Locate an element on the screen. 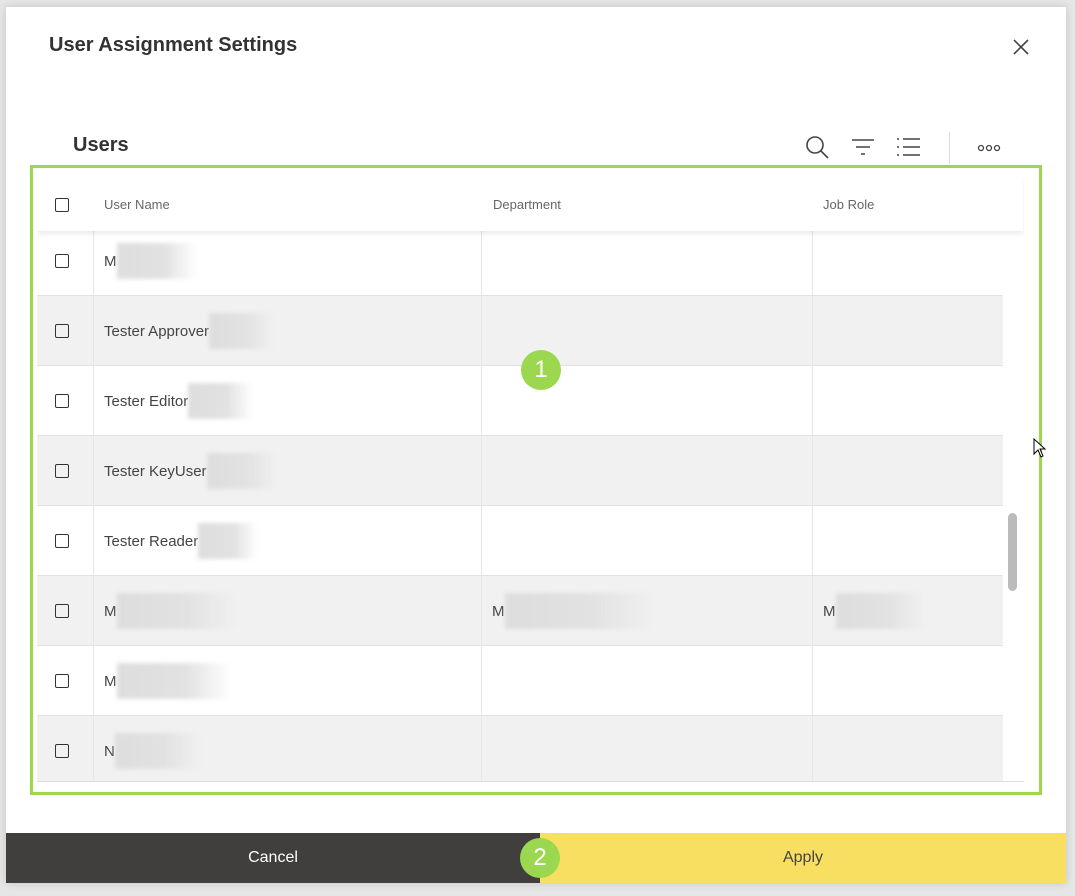 Image resolution: width=1075 pixels, height=896 pixels. cell-name: Tester Editor is located at coordinates (287, 401).